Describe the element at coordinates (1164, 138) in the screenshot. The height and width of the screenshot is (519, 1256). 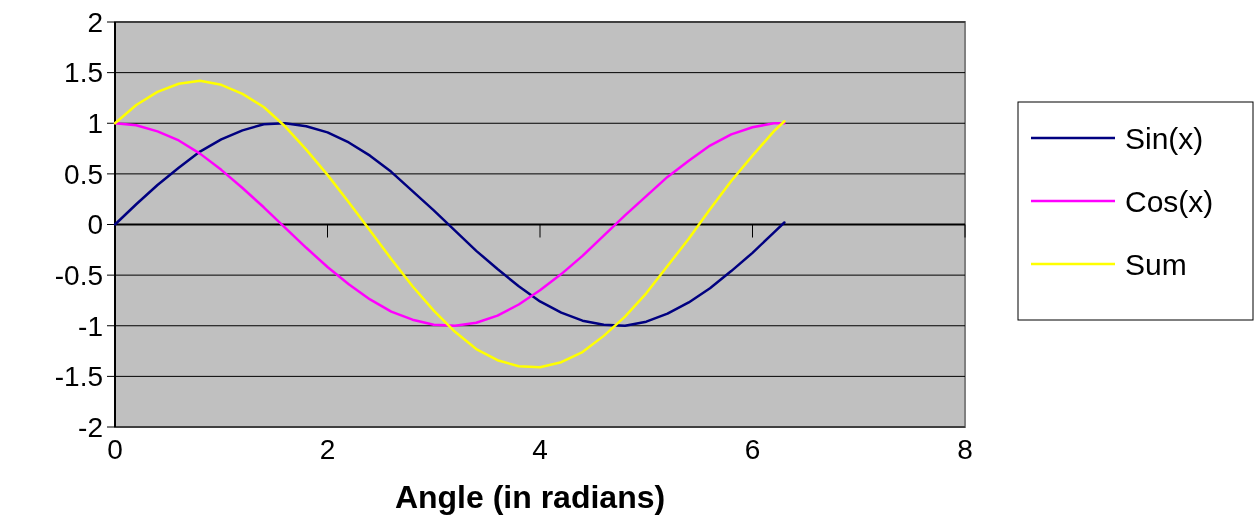
I see `legend-label: Sin(x)` at that location.